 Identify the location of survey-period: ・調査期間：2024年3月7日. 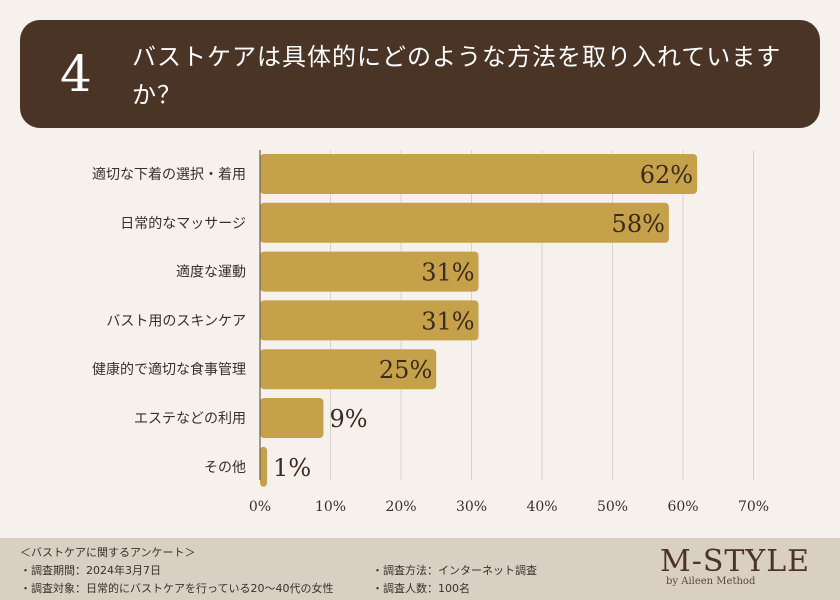
(90, 570).